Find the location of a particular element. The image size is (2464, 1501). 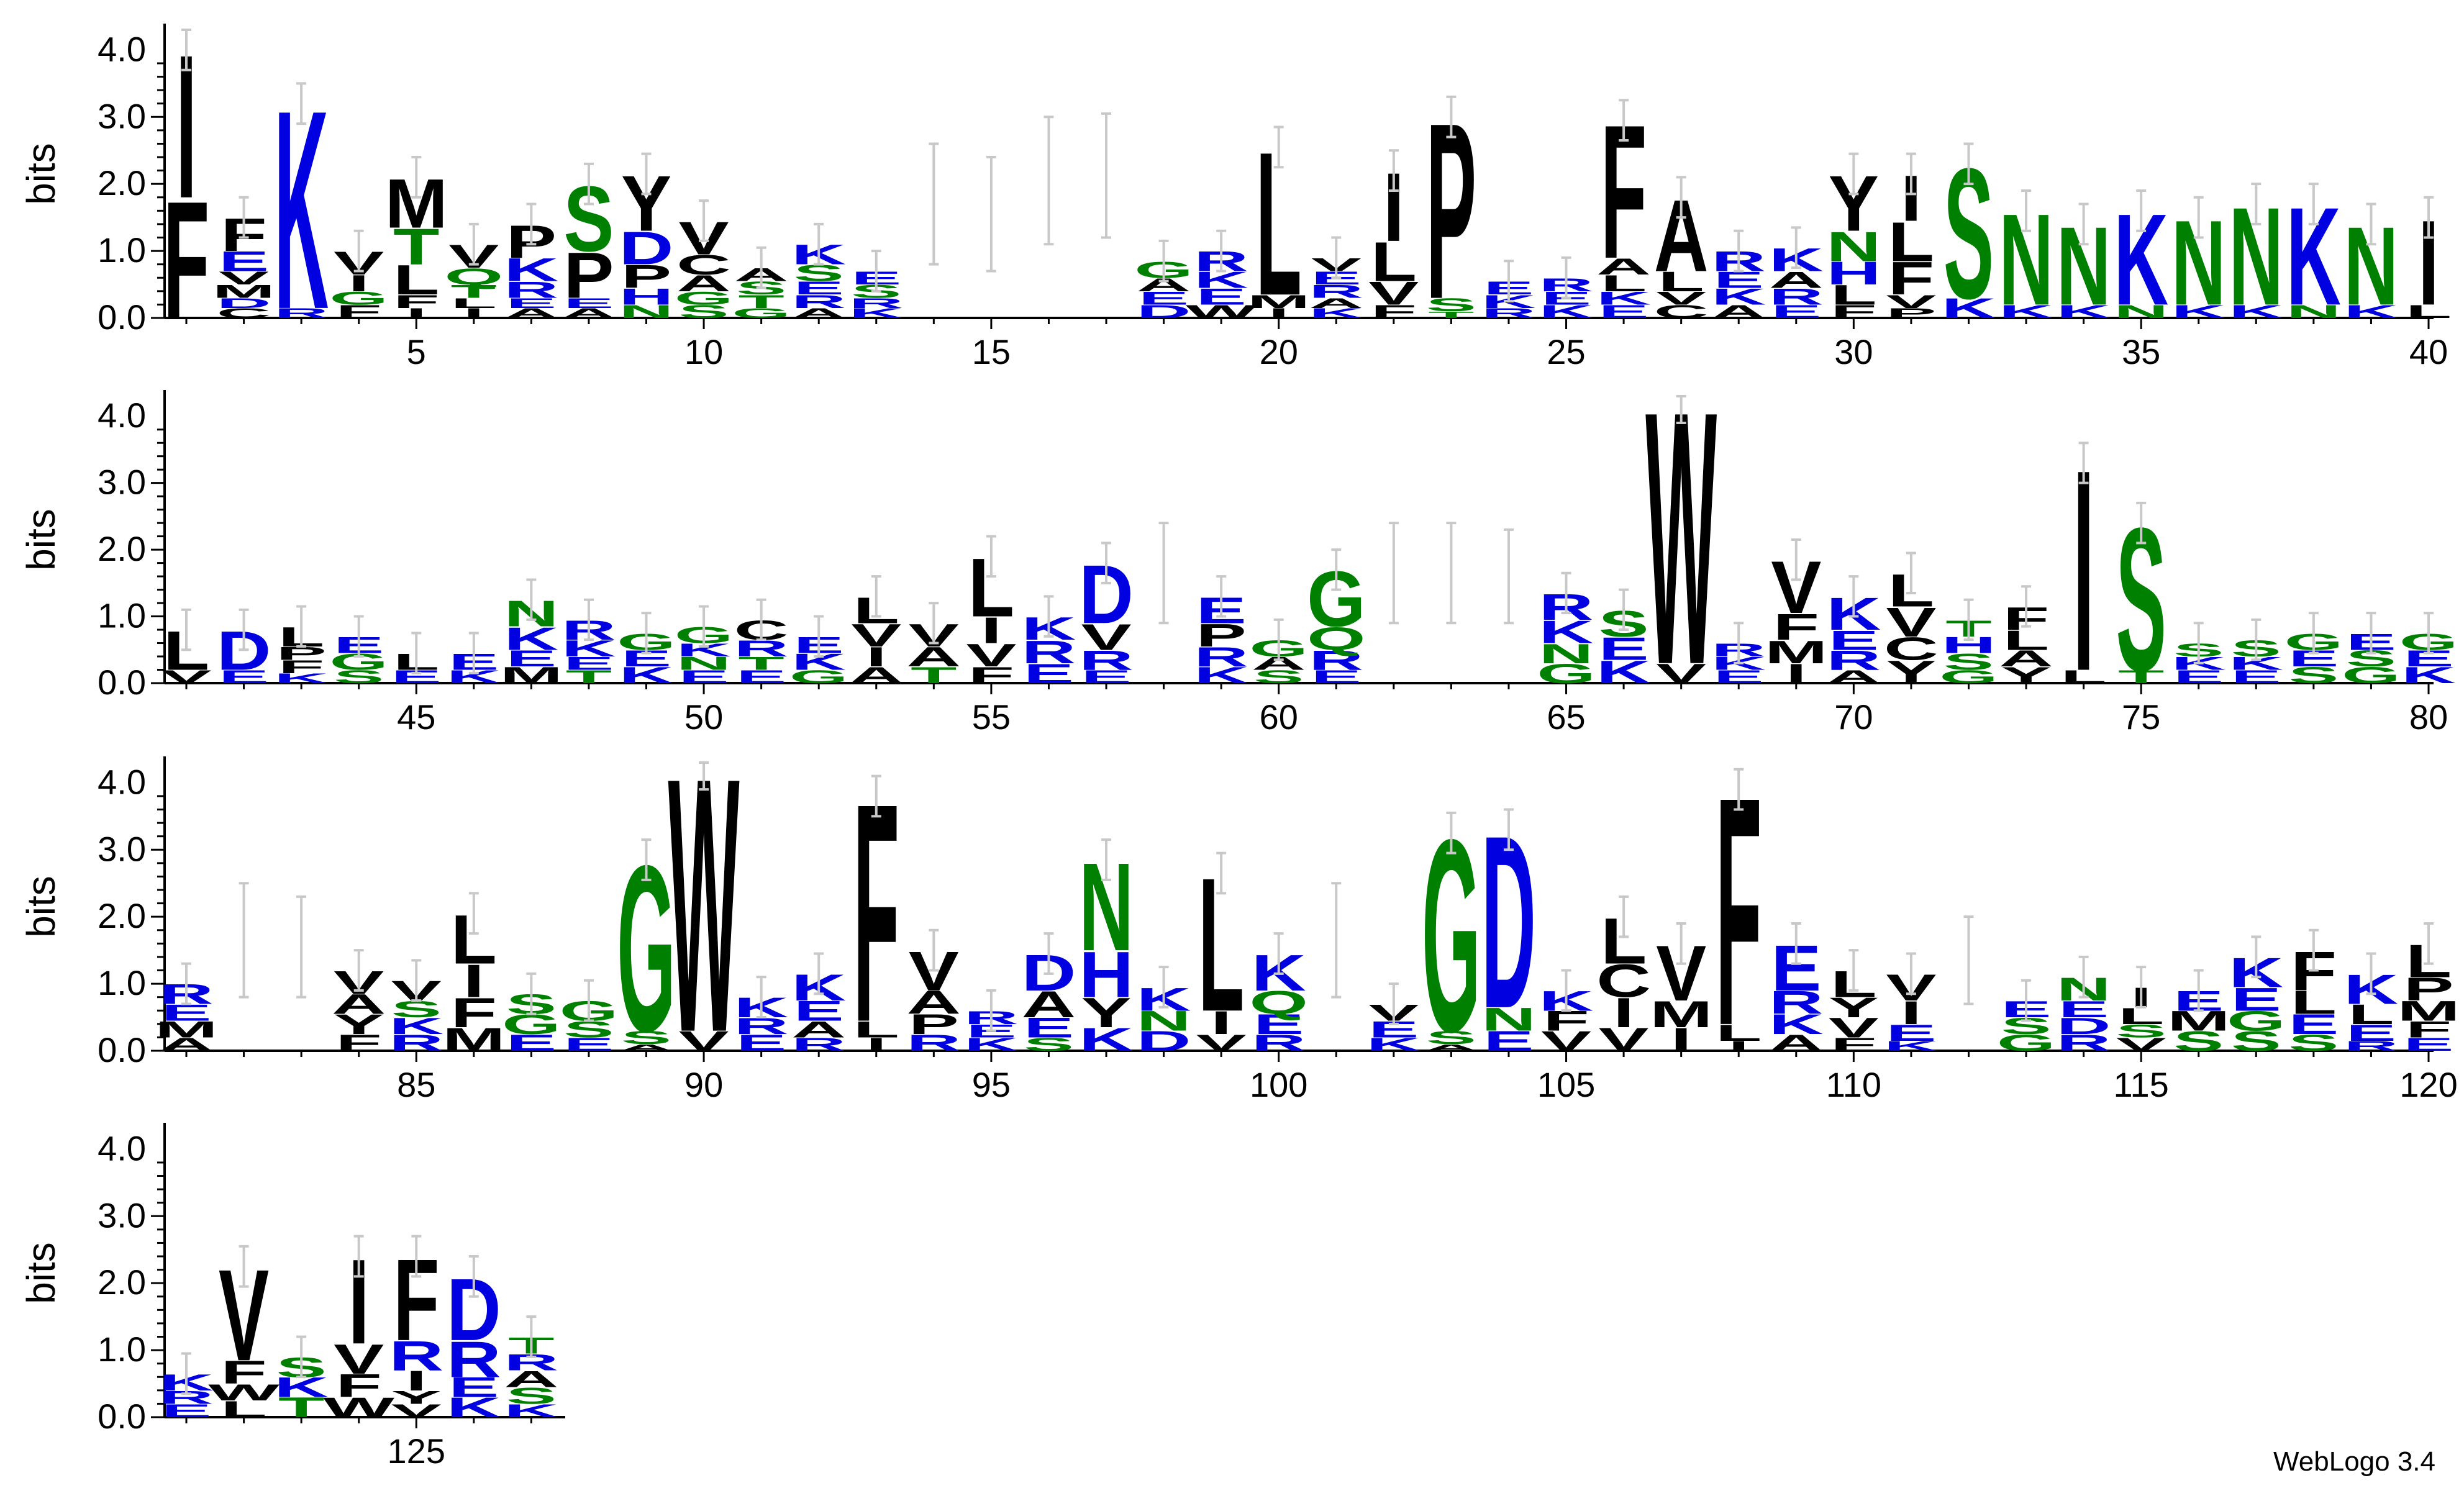

x-tick-label: 15 is located at coordinates (991, 351).